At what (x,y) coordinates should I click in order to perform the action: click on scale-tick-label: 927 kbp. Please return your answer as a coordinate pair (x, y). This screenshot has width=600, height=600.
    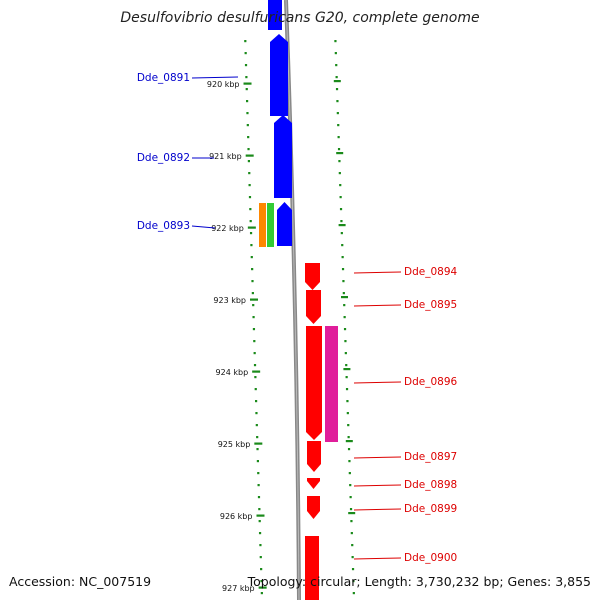
    Looking at the image, I should click on (238, 588).